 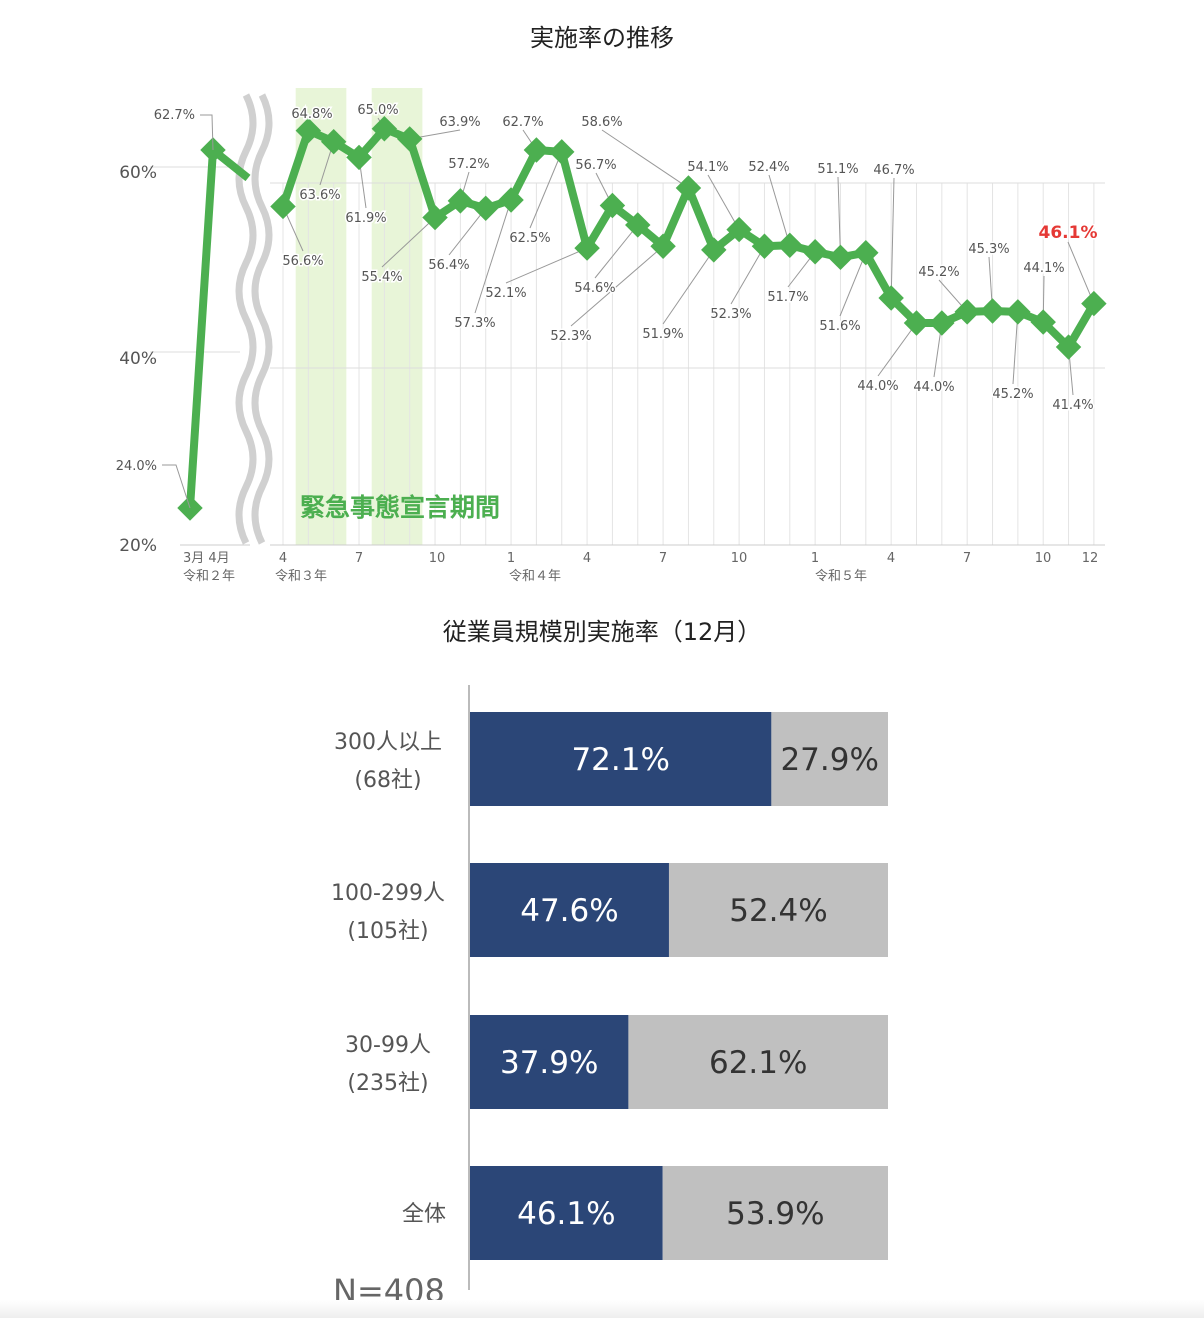 What do you see at coordinates (321, 316) in the screenshot?
I see `shaded-period` at bounding box center [321, 316].